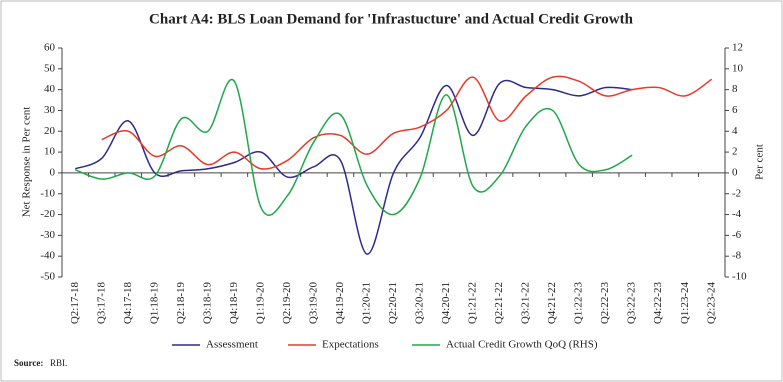 This screenshot has height=382, width=783. Describe the element at coordinates (737, 235) in the screenshot. I see `y2-tick-label: -6` at that location.